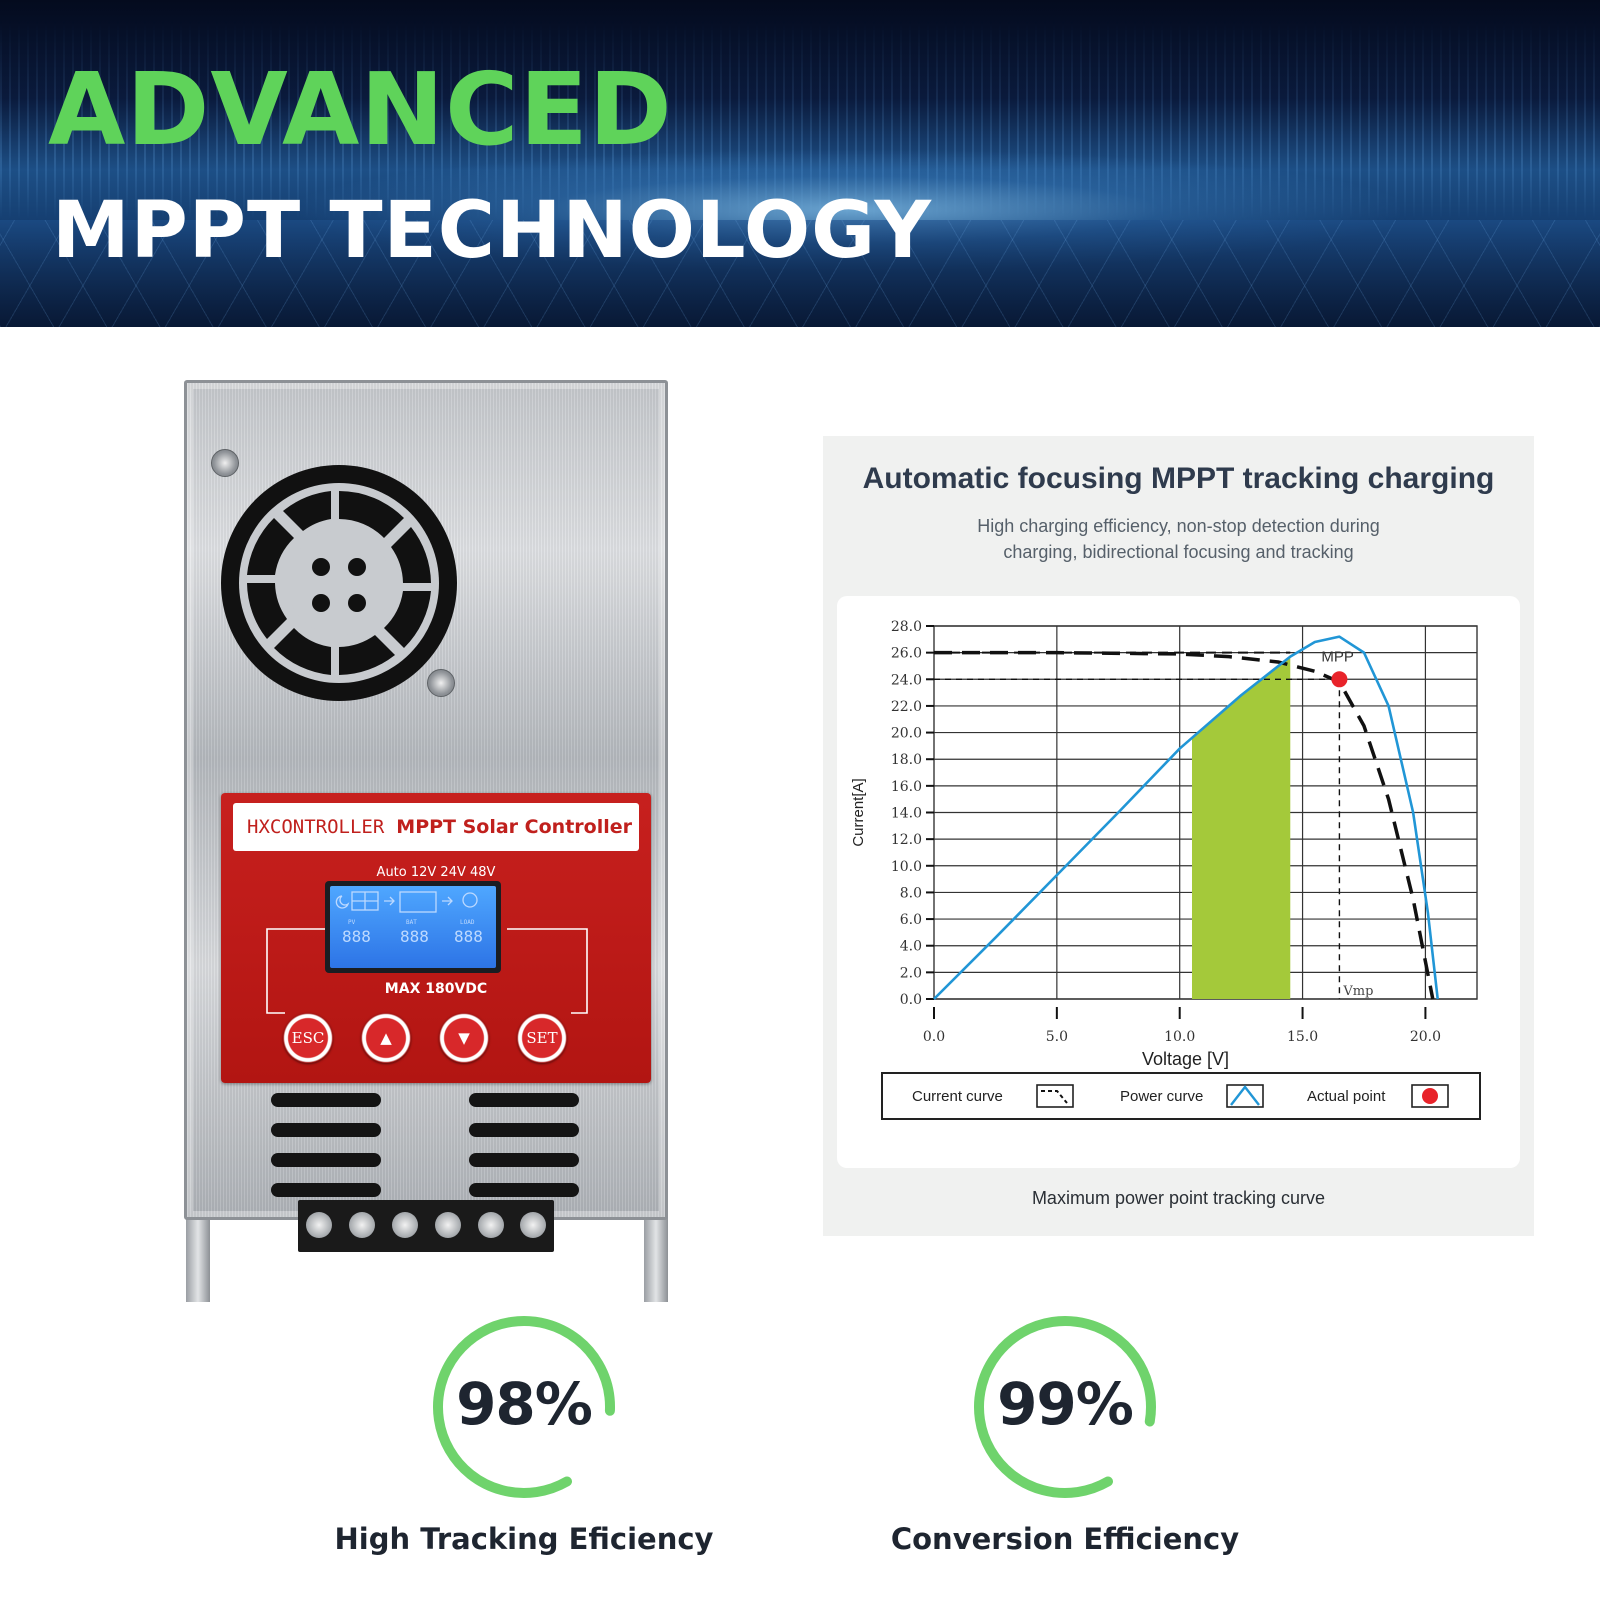 This screenshot has width=1600, height=1600. I want to click on lcd-display: PV BAT LOAD 888 888 888, so click(413, 927).